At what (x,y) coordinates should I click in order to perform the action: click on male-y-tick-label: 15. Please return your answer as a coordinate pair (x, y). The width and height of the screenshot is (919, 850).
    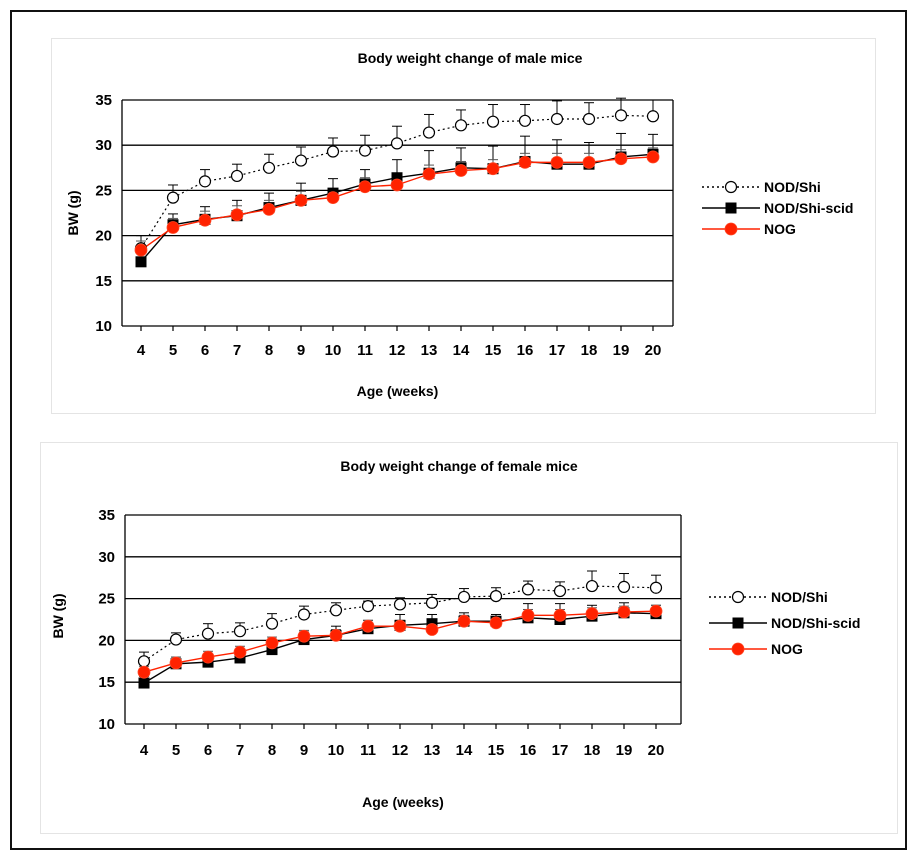
    Looking at the image, I should click on (103, 281).